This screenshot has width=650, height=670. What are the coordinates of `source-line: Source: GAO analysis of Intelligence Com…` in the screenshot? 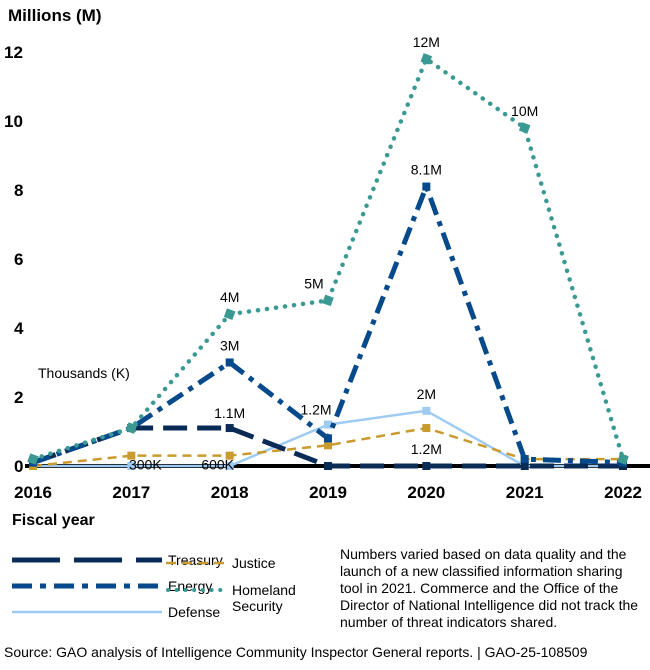 It's located at (296, 652).